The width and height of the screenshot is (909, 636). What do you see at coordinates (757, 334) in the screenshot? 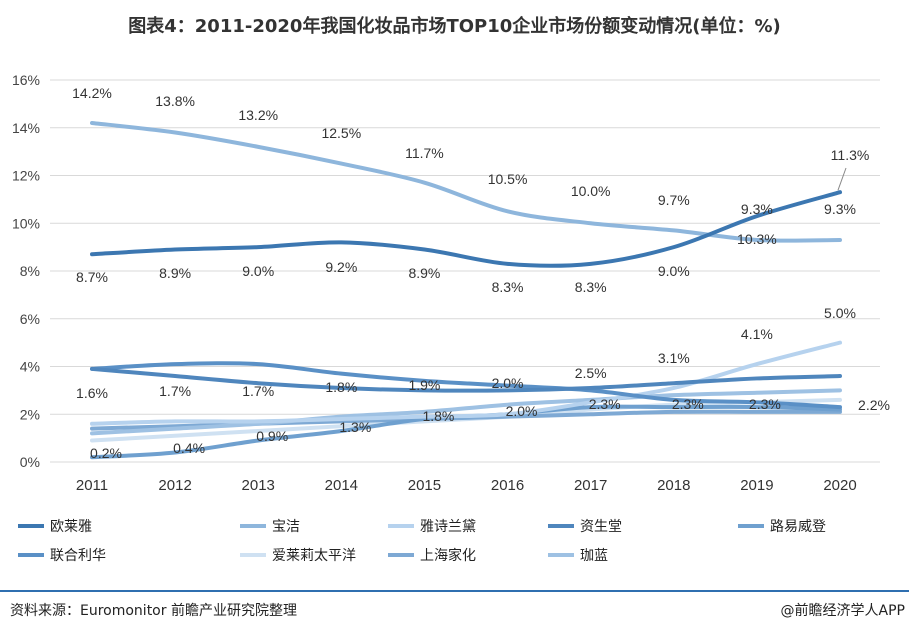
I see `data-label: 4.1%` at bounding box center [757, 334].